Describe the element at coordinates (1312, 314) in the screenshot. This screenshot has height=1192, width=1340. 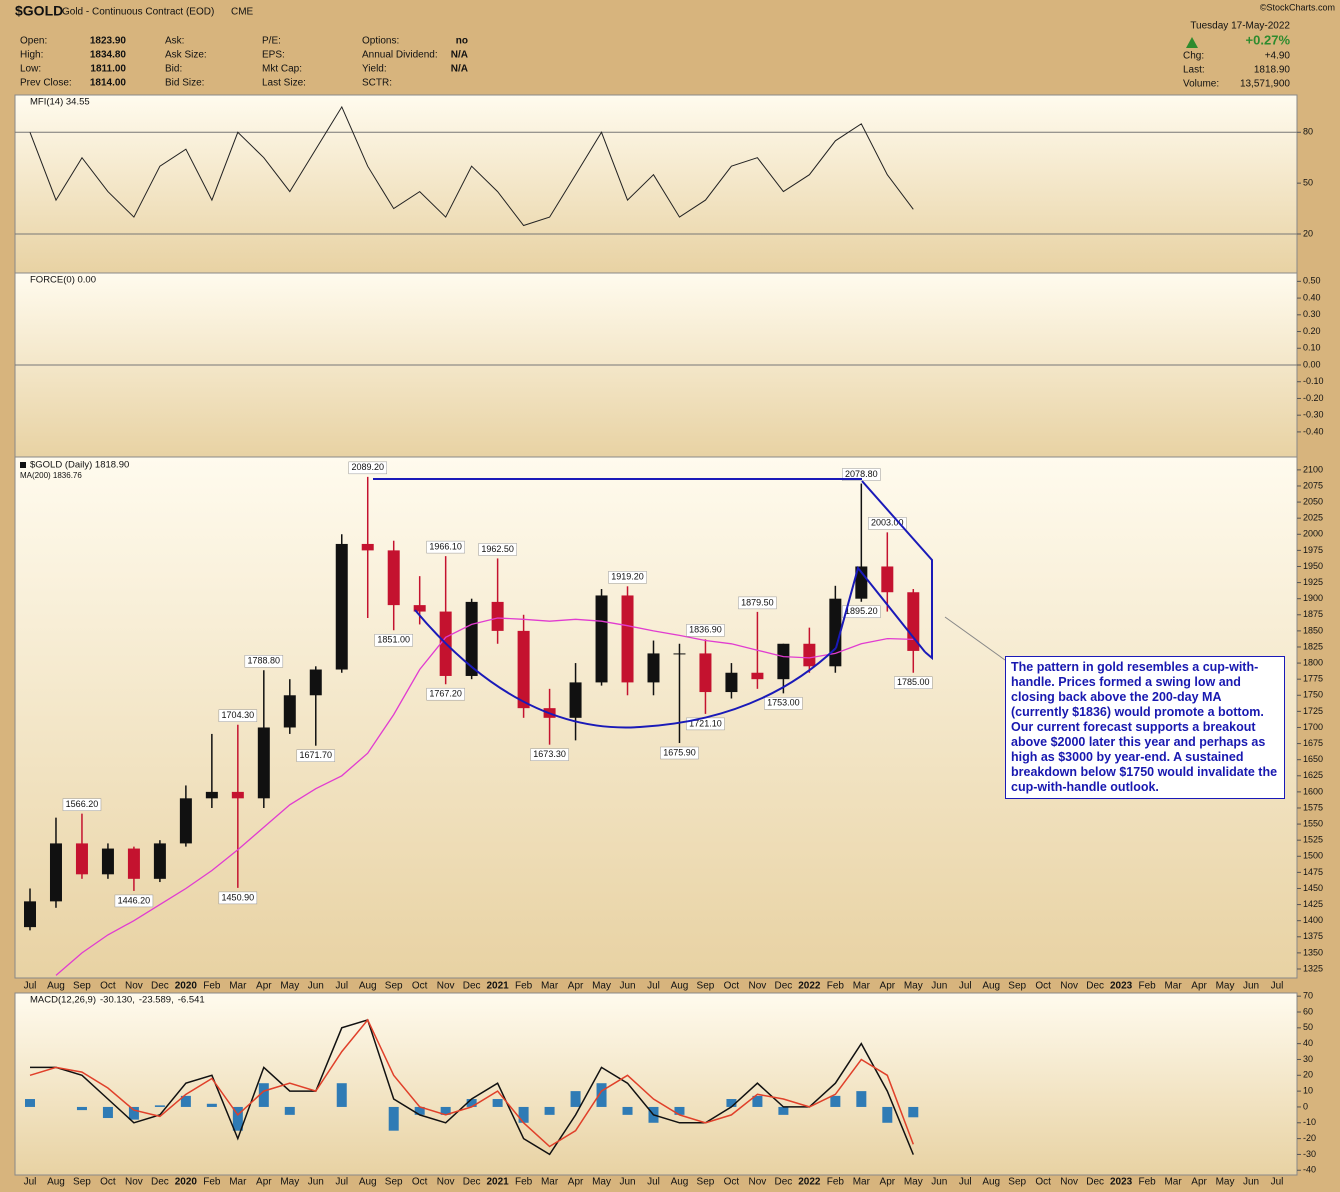
I see `y-tick-label: 0.30` at that location.